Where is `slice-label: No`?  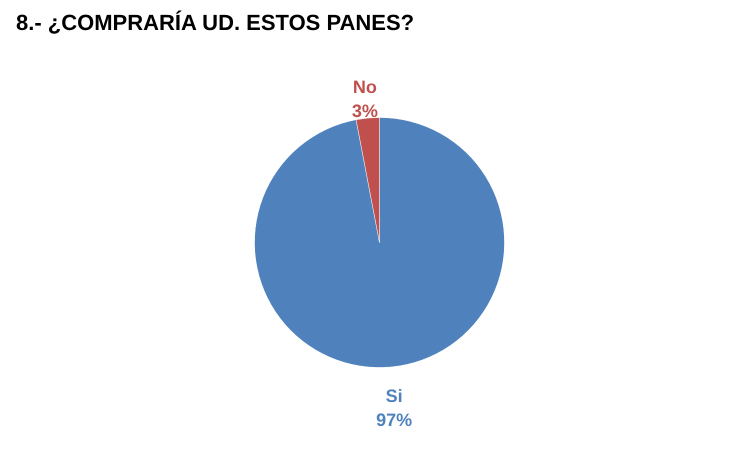
slice-label: No is located at coordinates (364, 87).